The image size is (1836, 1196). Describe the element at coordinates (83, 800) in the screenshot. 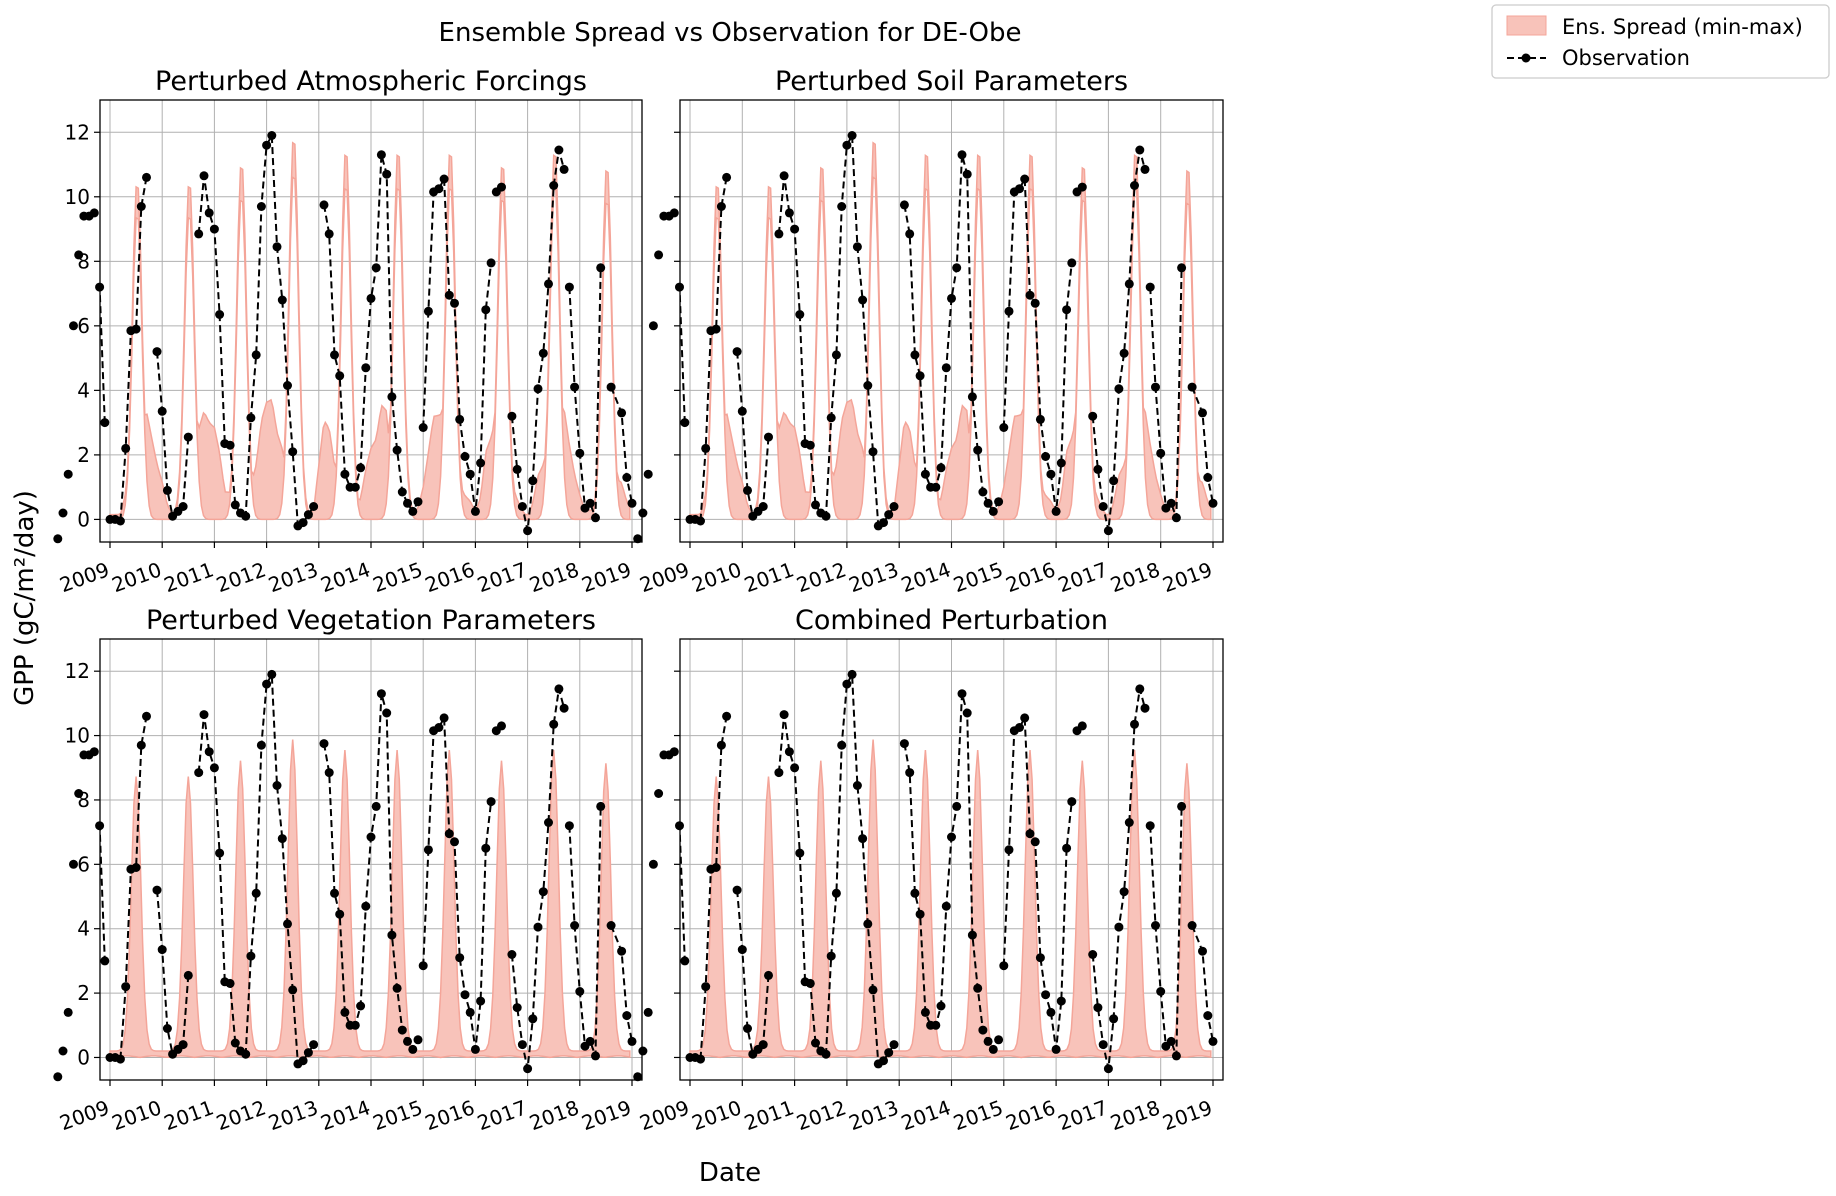

I see `y-tick-label: 8` at that location.